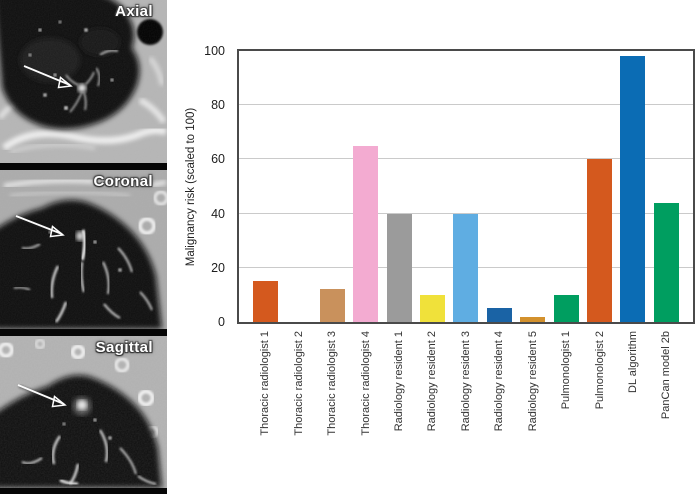 The image size is (700, 494). Describe the element at coordinates (218, 159) in the screenshot. I see `y-tick-label-60: 60` at that location.